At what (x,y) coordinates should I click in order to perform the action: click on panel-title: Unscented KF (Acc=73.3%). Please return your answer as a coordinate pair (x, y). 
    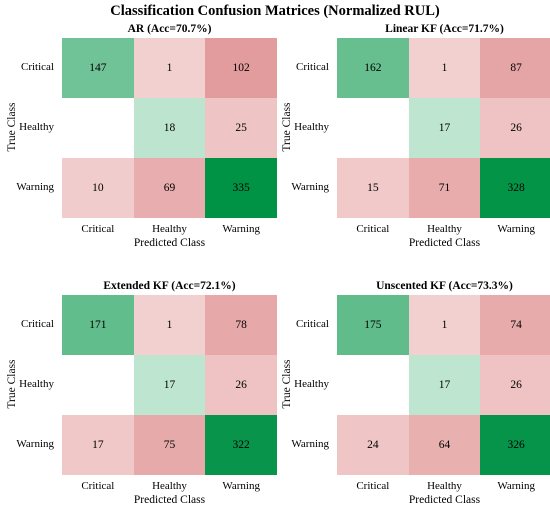
    Looking at the image, I should click on (444, 286).